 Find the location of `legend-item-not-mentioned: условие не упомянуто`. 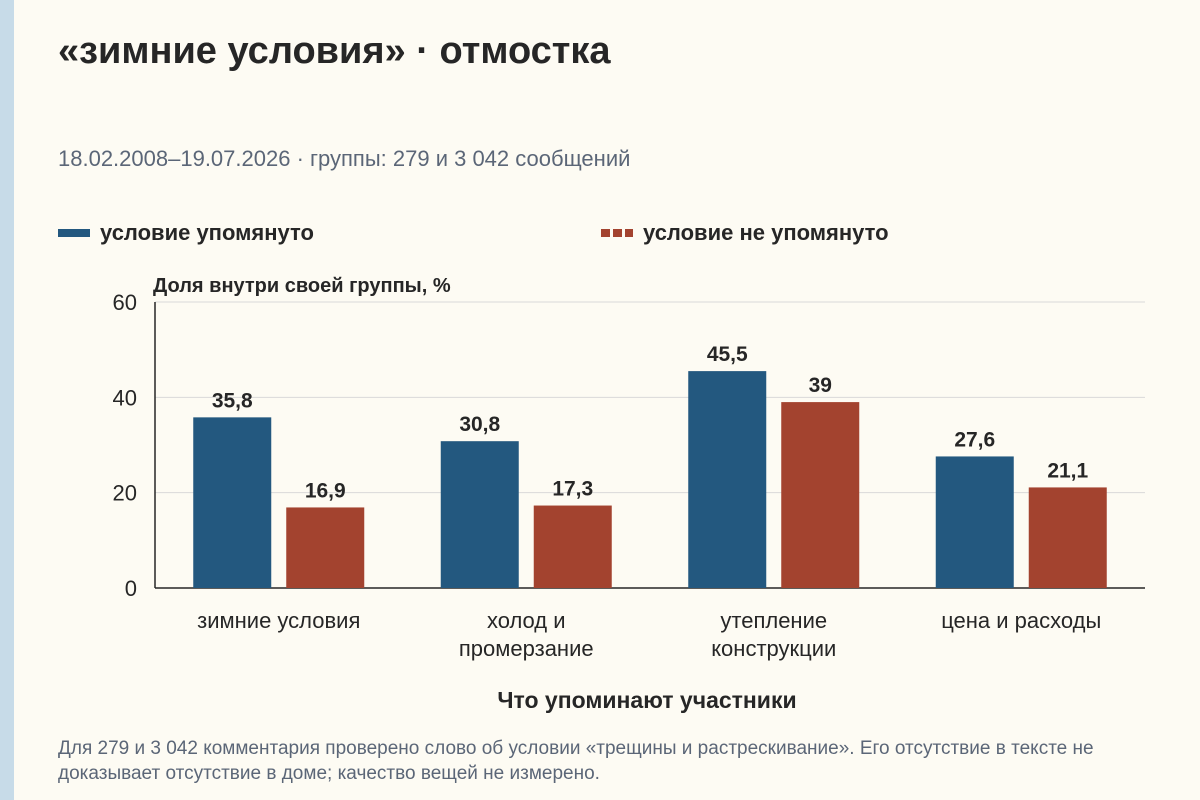

legend-item-not-mentioned: условие не упомянуто is located at coordinates (745, 233).